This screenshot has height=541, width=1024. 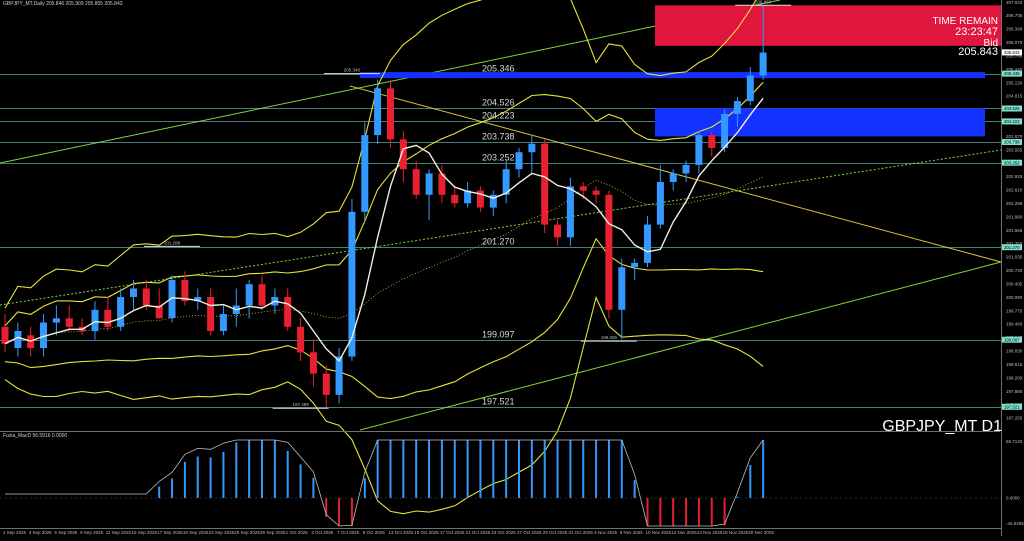 I want to click on date-tick-label: 18 Nov 2025, so click(x=736, y=532).